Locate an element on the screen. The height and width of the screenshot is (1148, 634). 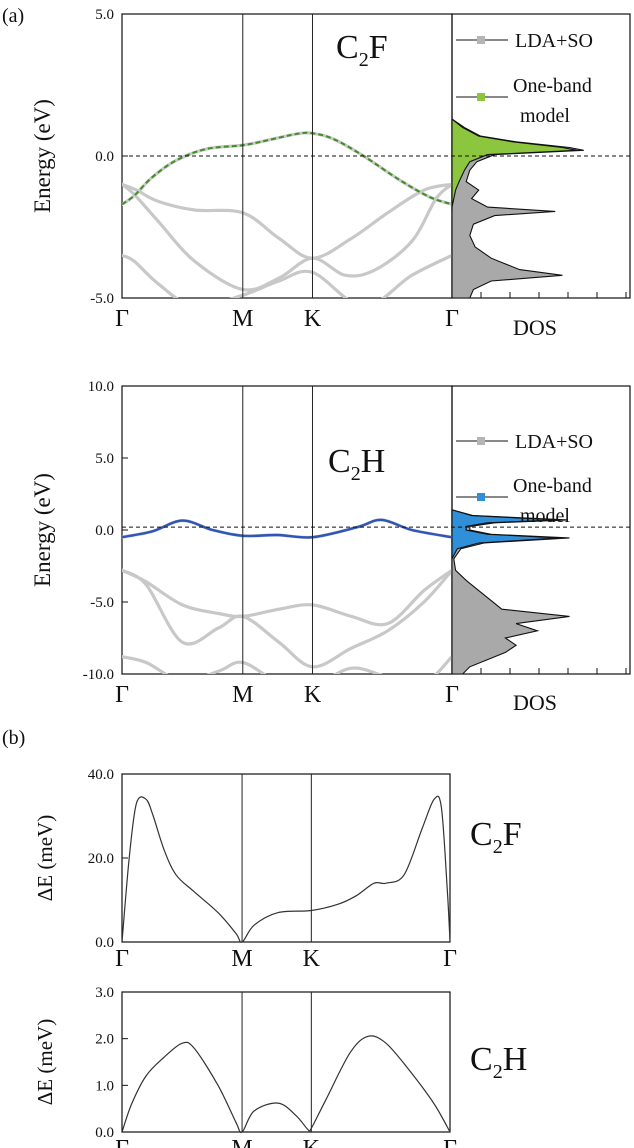
p4-ytick-0: 3.0 is located at coordinates (104, 993).